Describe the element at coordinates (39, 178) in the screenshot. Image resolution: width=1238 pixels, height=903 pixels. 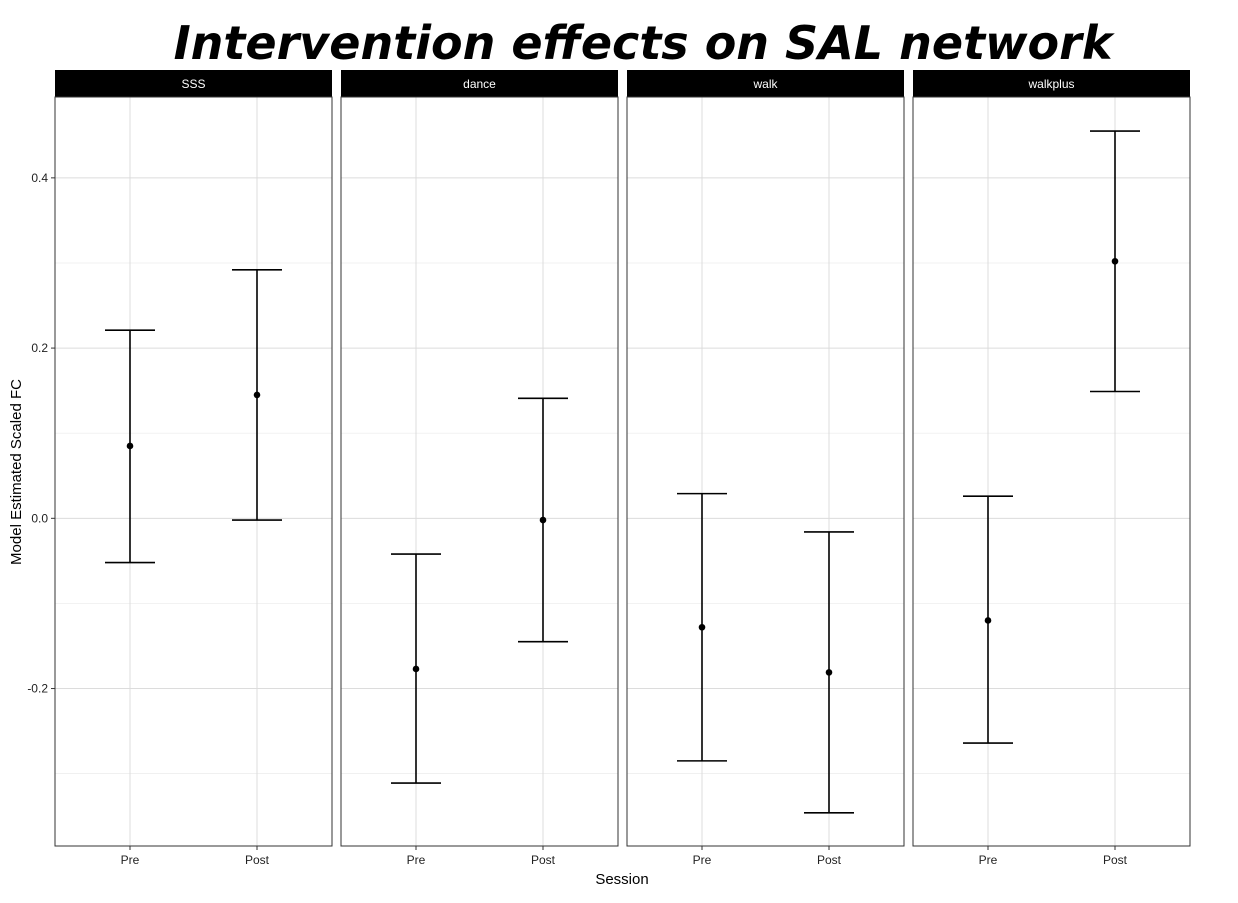
I see `y-tick-label: 0.4` at that location.